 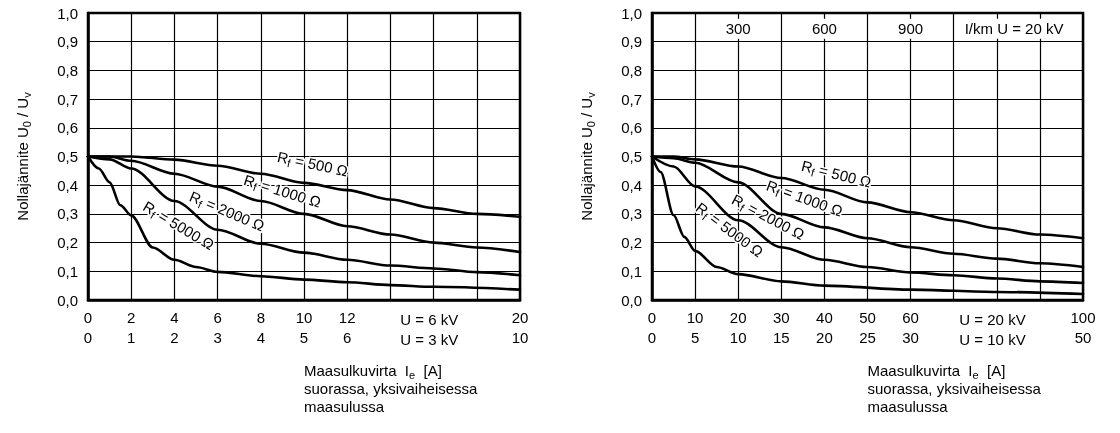 What do you see at coordinates (131, 337) in the screenshot?
I see `x2-tick-label: 1` at bounding box center [131, 337].